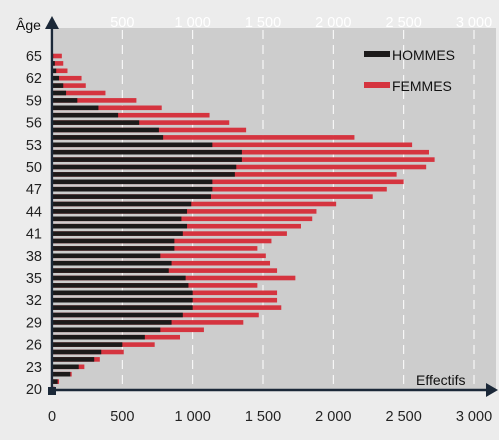 This screenshot has height=440, width=499. I want to click on y-tick-label: 50, so click(34, 168).